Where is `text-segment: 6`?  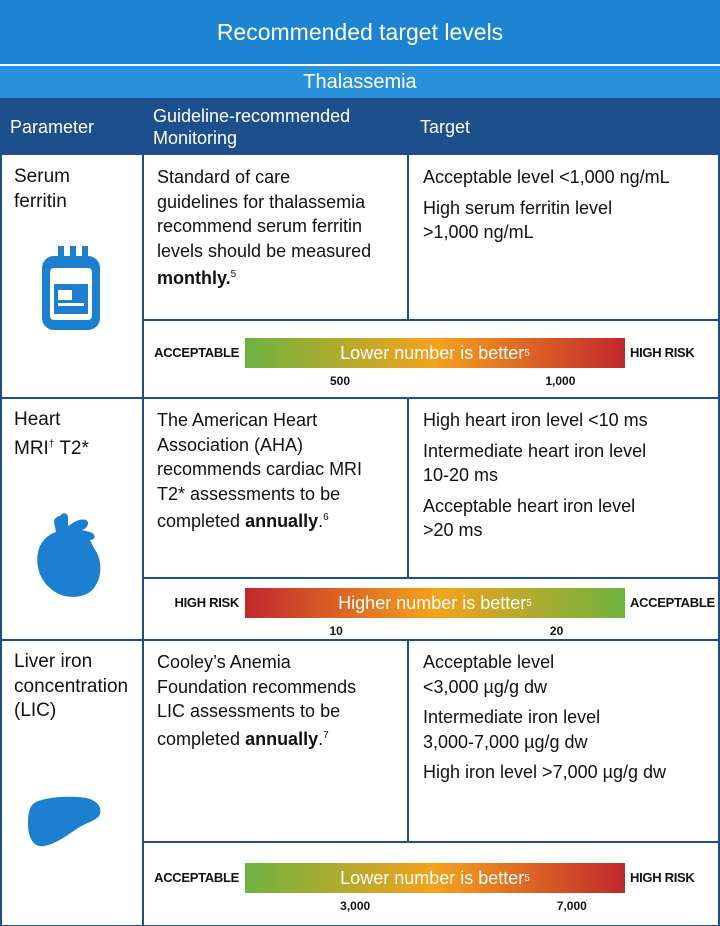 text-segment: 6 is located at coordinates (326, 517).